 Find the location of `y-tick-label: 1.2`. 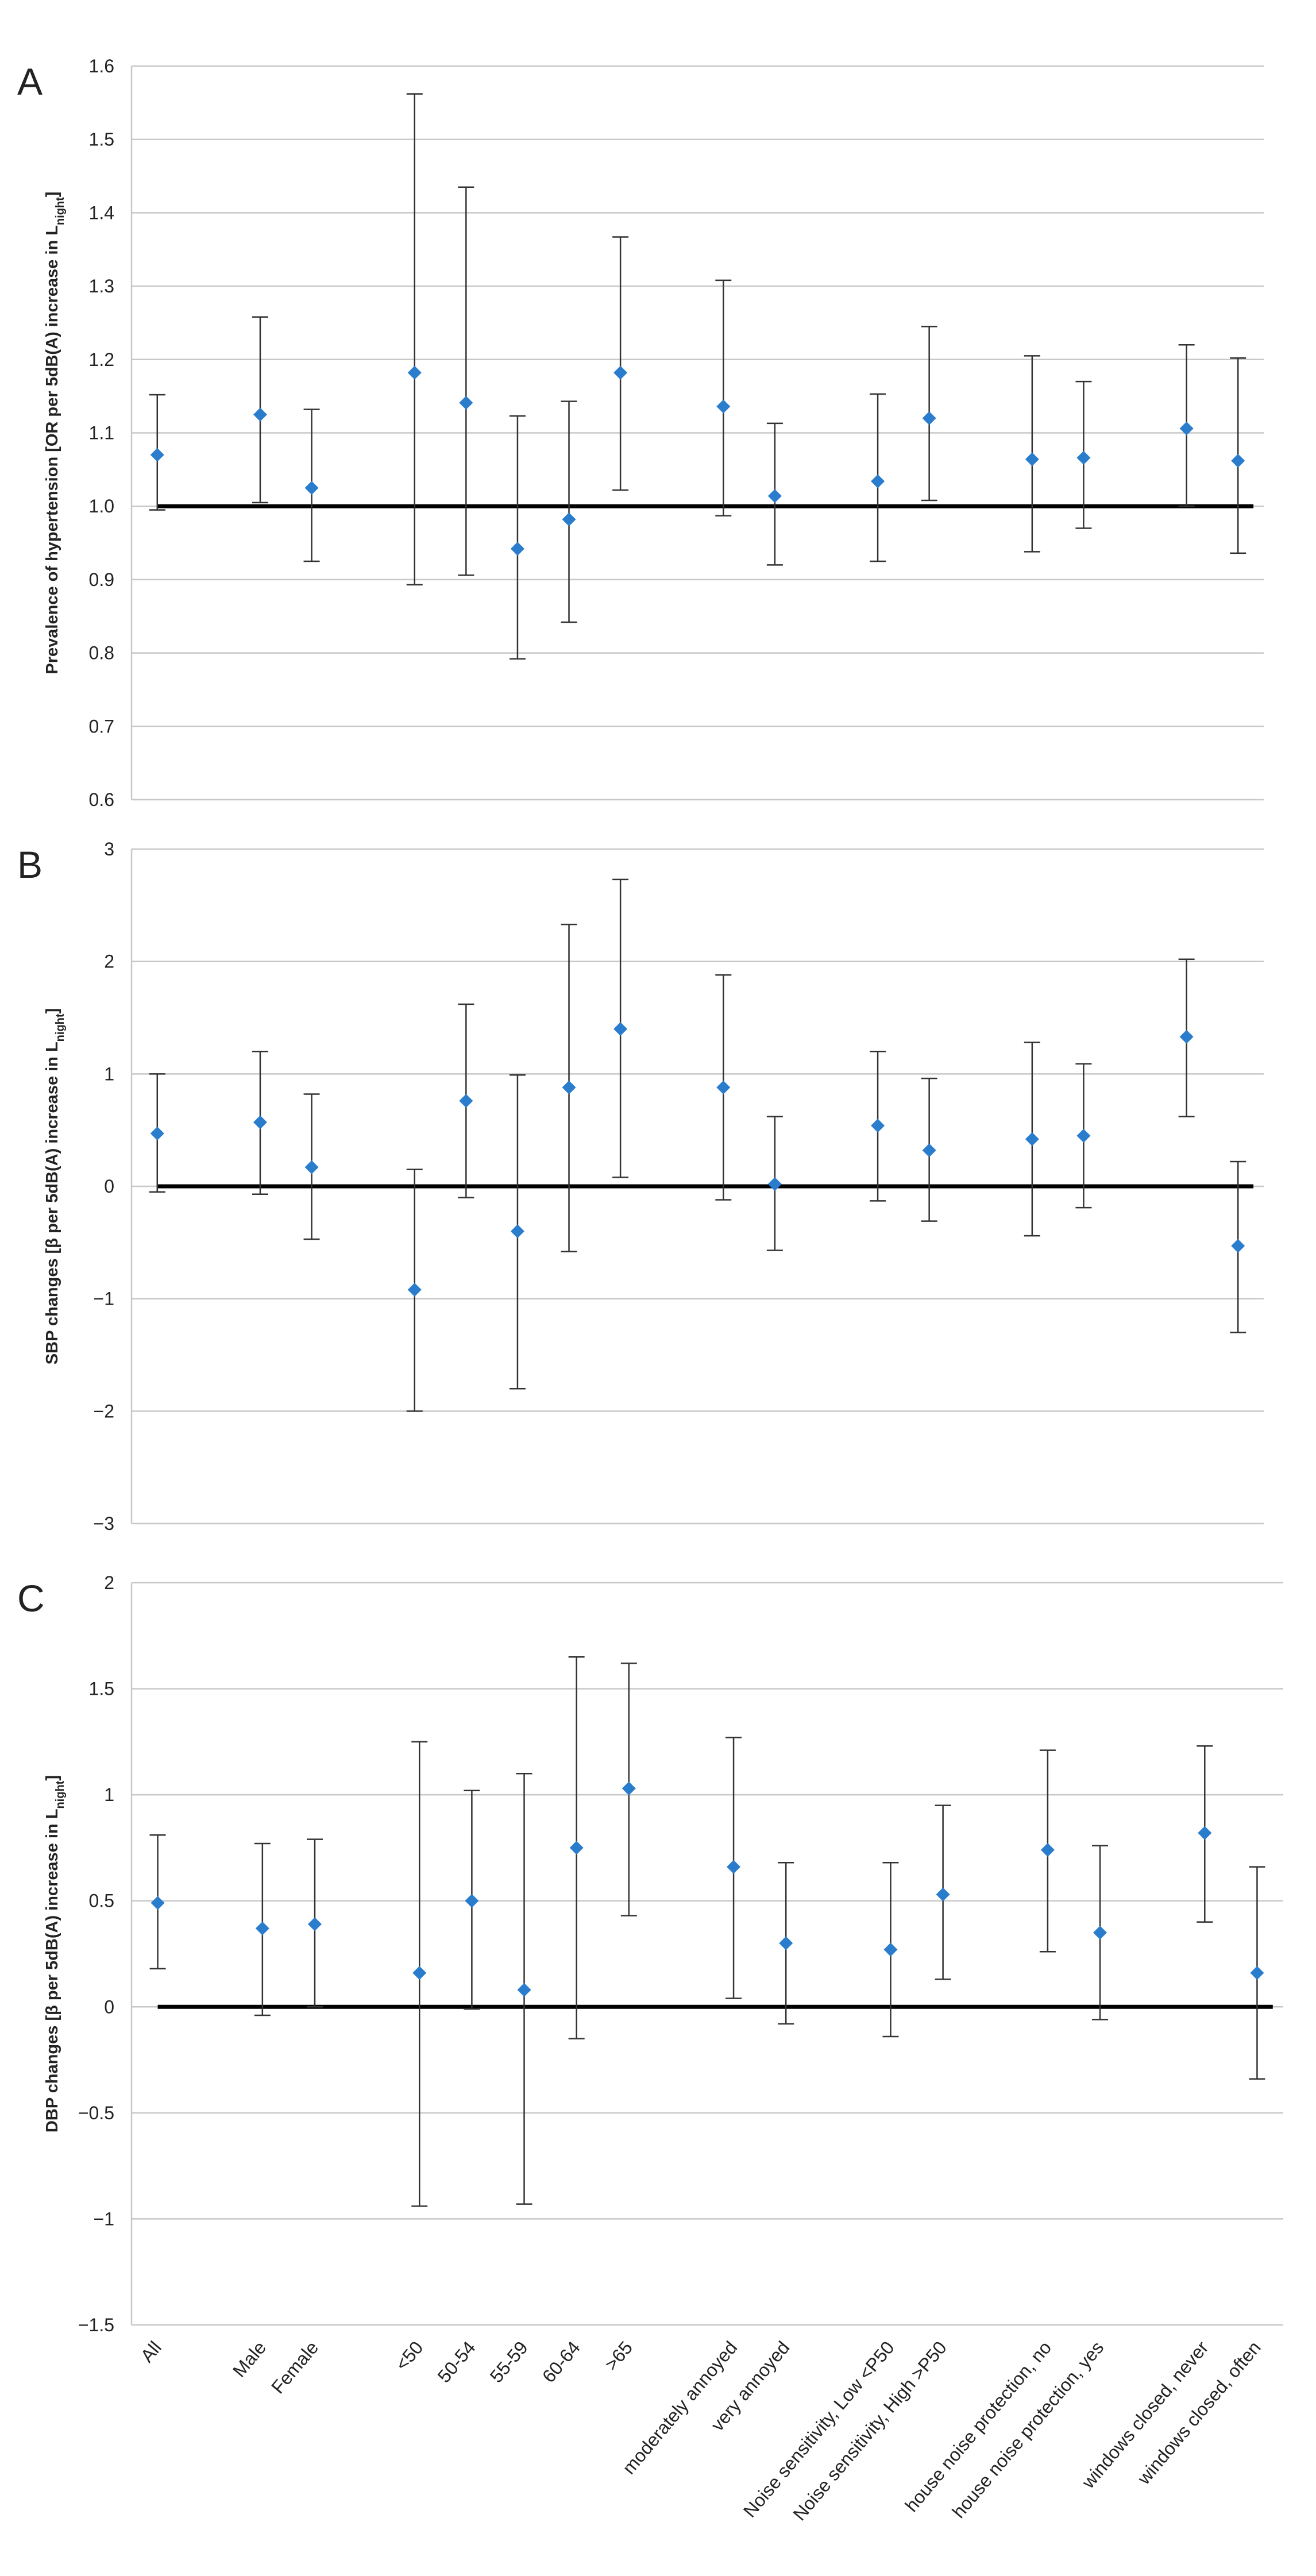

y-tick-label: 1.2 is located at coordinates (101, 359).